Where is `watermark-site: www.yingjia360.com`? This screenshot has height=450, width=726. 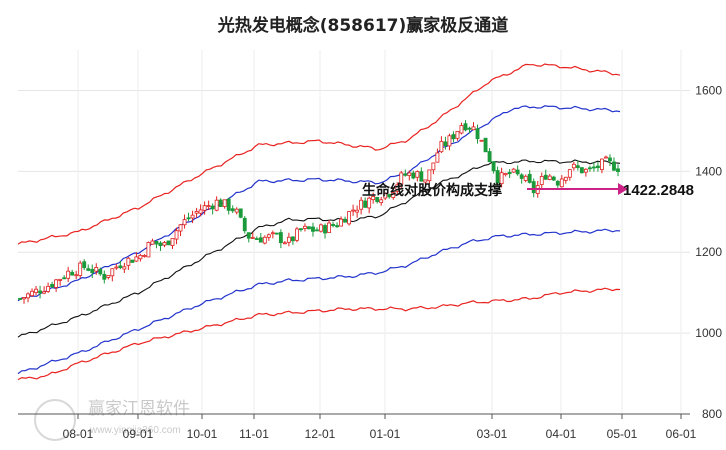
watermark-site: www.yingjia360.com is located at coordinates (135, 430).